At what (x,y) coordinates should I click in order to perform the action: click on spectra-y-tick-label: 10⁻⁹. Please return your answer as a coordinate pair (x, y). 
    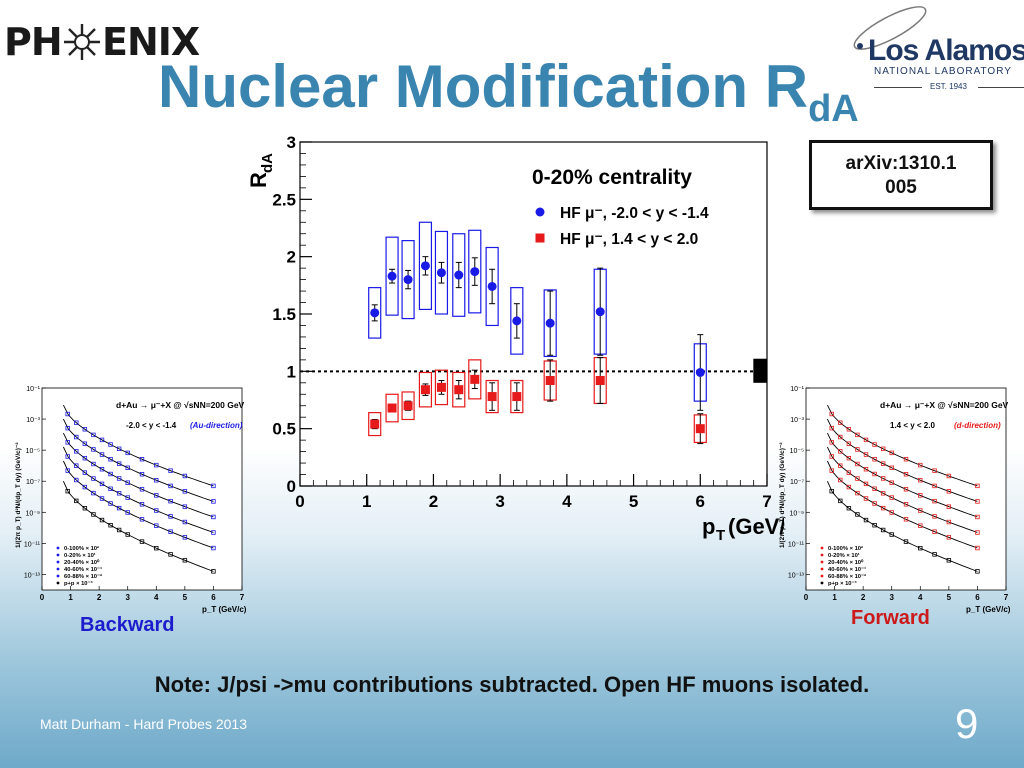
    Looking at the image, I should click on (33, 513).